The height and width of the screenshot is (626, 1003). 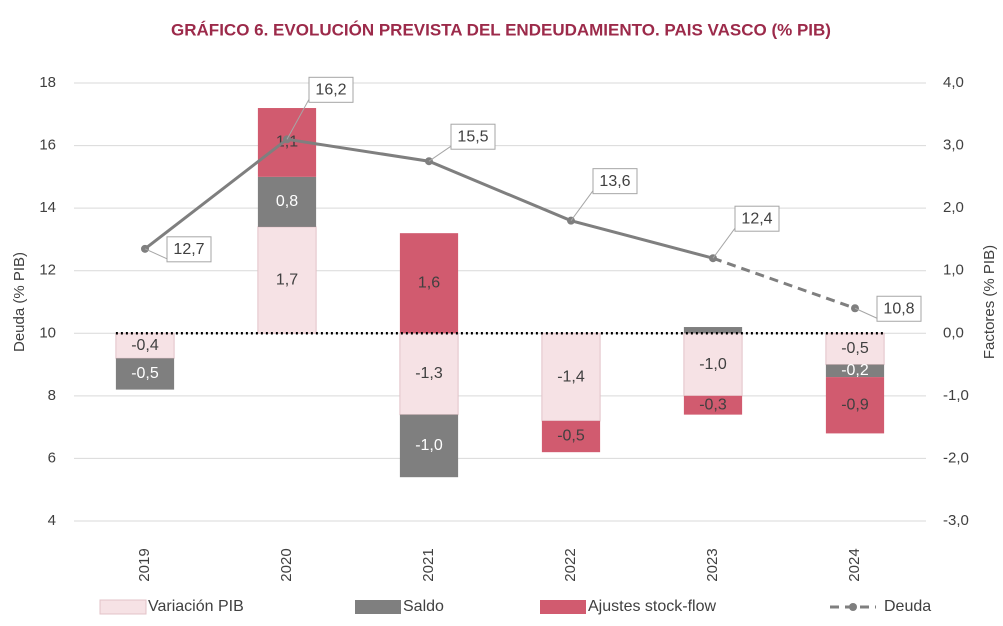 I want to click on data-label: -1,4, so click(x=571, y=376).